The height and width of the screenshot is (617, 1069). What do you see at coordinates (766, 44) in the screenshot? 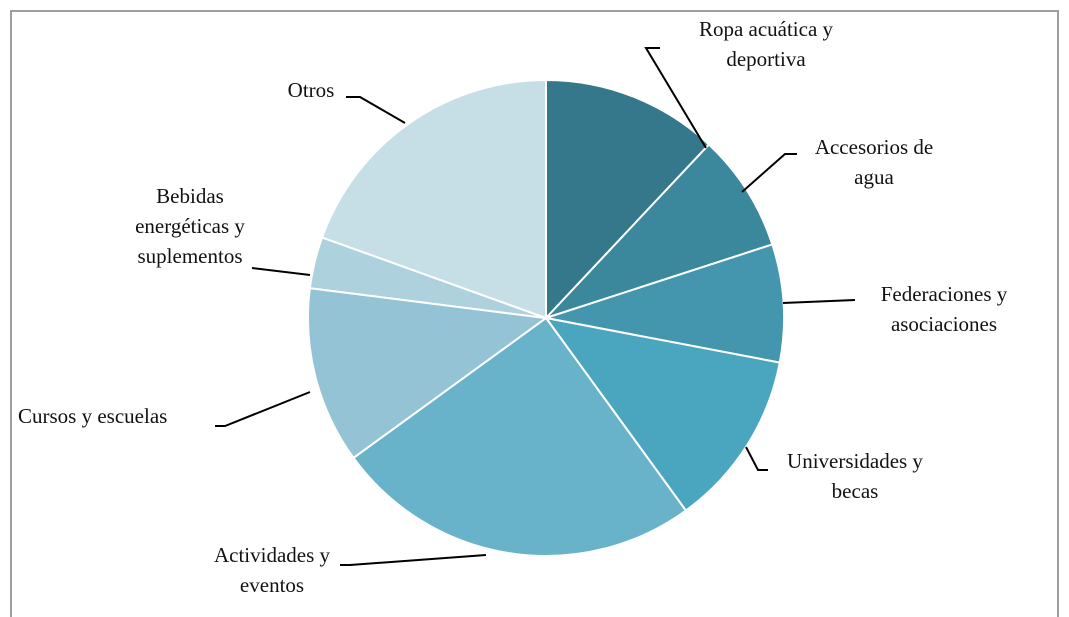
I see `slice-label-1: Ropa acuática y deportiva` at bounding box center [766, 44].